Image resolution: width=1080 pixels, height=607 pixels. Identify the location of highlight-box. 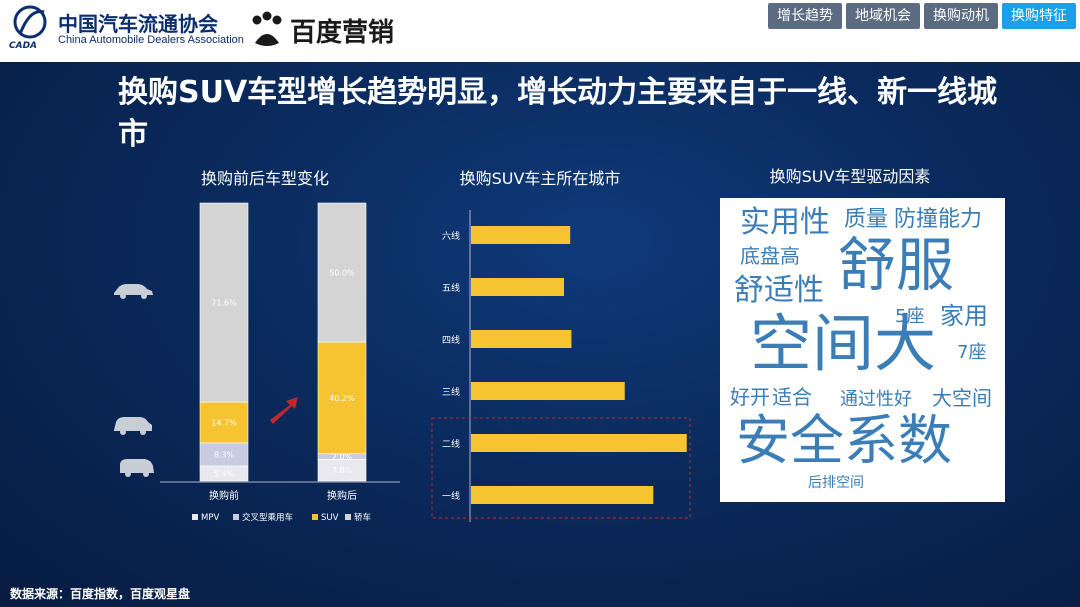
(561, 468).